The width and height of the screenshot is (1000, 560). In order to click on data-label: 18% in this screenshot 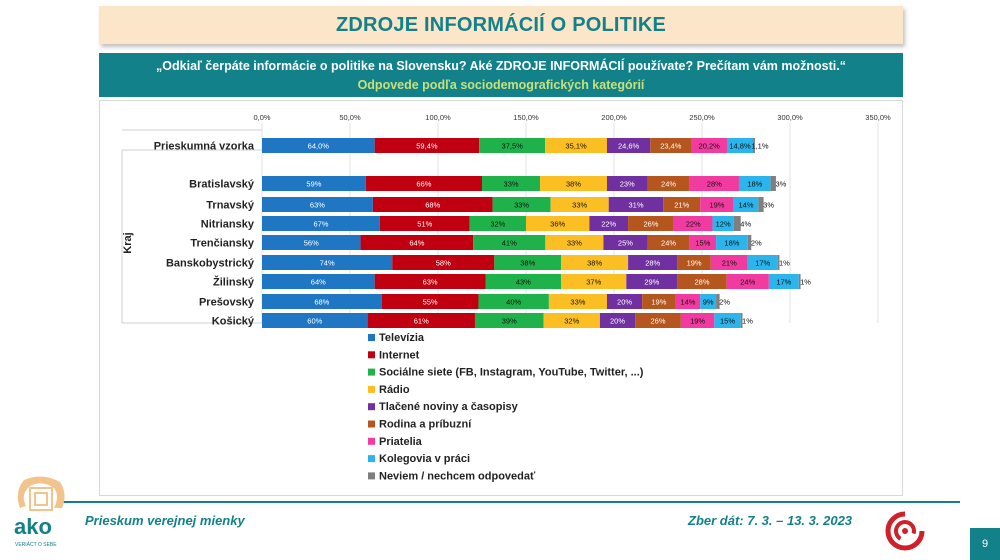, I will do `click(754, 184)`.